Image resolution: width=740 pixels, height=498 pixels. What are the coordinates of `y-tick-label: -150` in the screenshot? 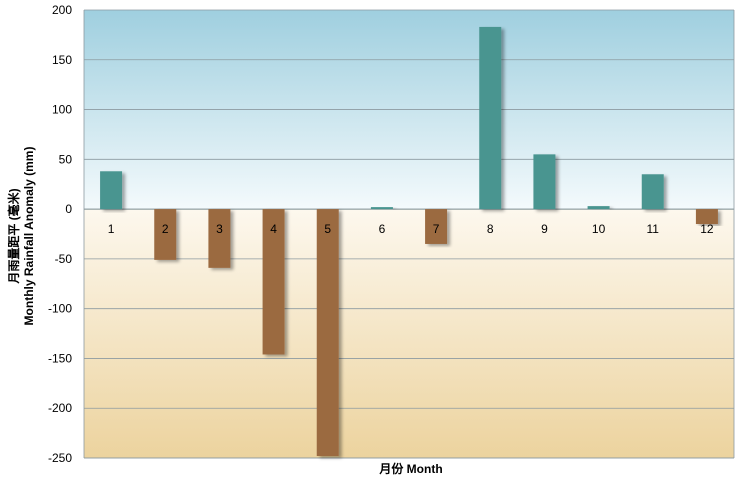 It's located at (60, 358).